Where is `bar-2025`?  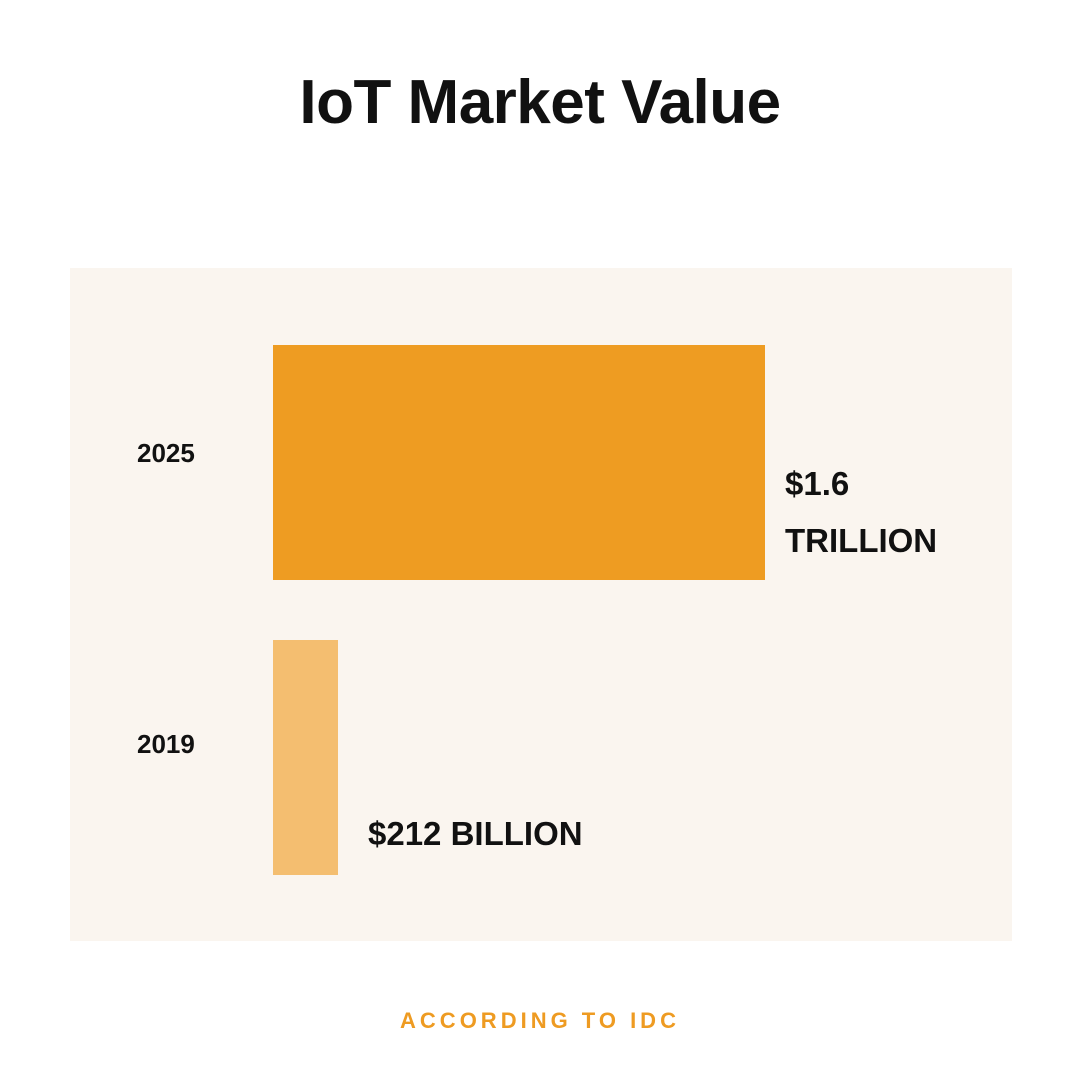
bar-2025 is located at coordinates (519, 462).